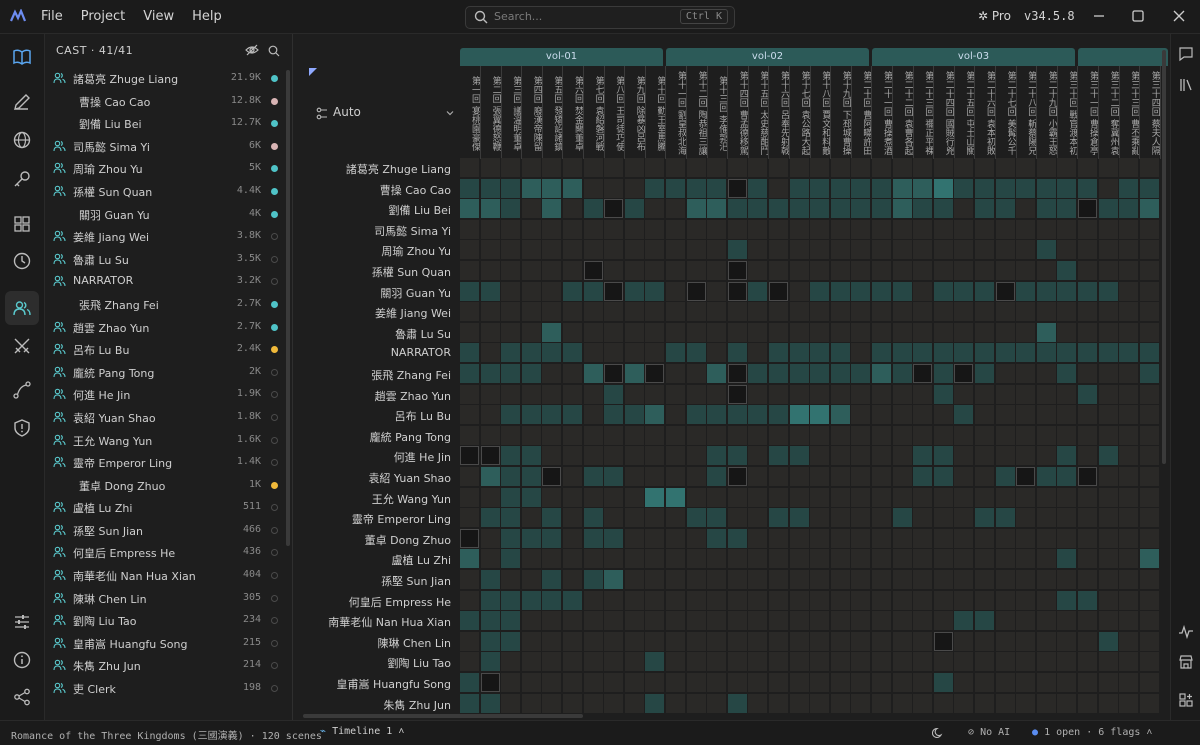 This screenshot has width=1200, height=745. What do you see at coordinates (561, 57) in the screenshot?
I see `volume-header: vol-01` at bounding box center [561, 57].